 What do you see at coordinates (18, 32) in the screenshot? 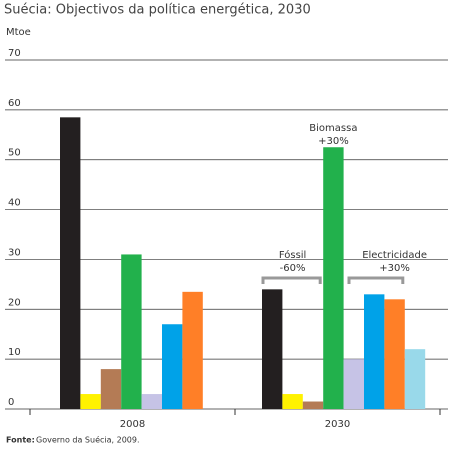
I see `y-axis-label: Mtoe` at bounding box center [18, 32].